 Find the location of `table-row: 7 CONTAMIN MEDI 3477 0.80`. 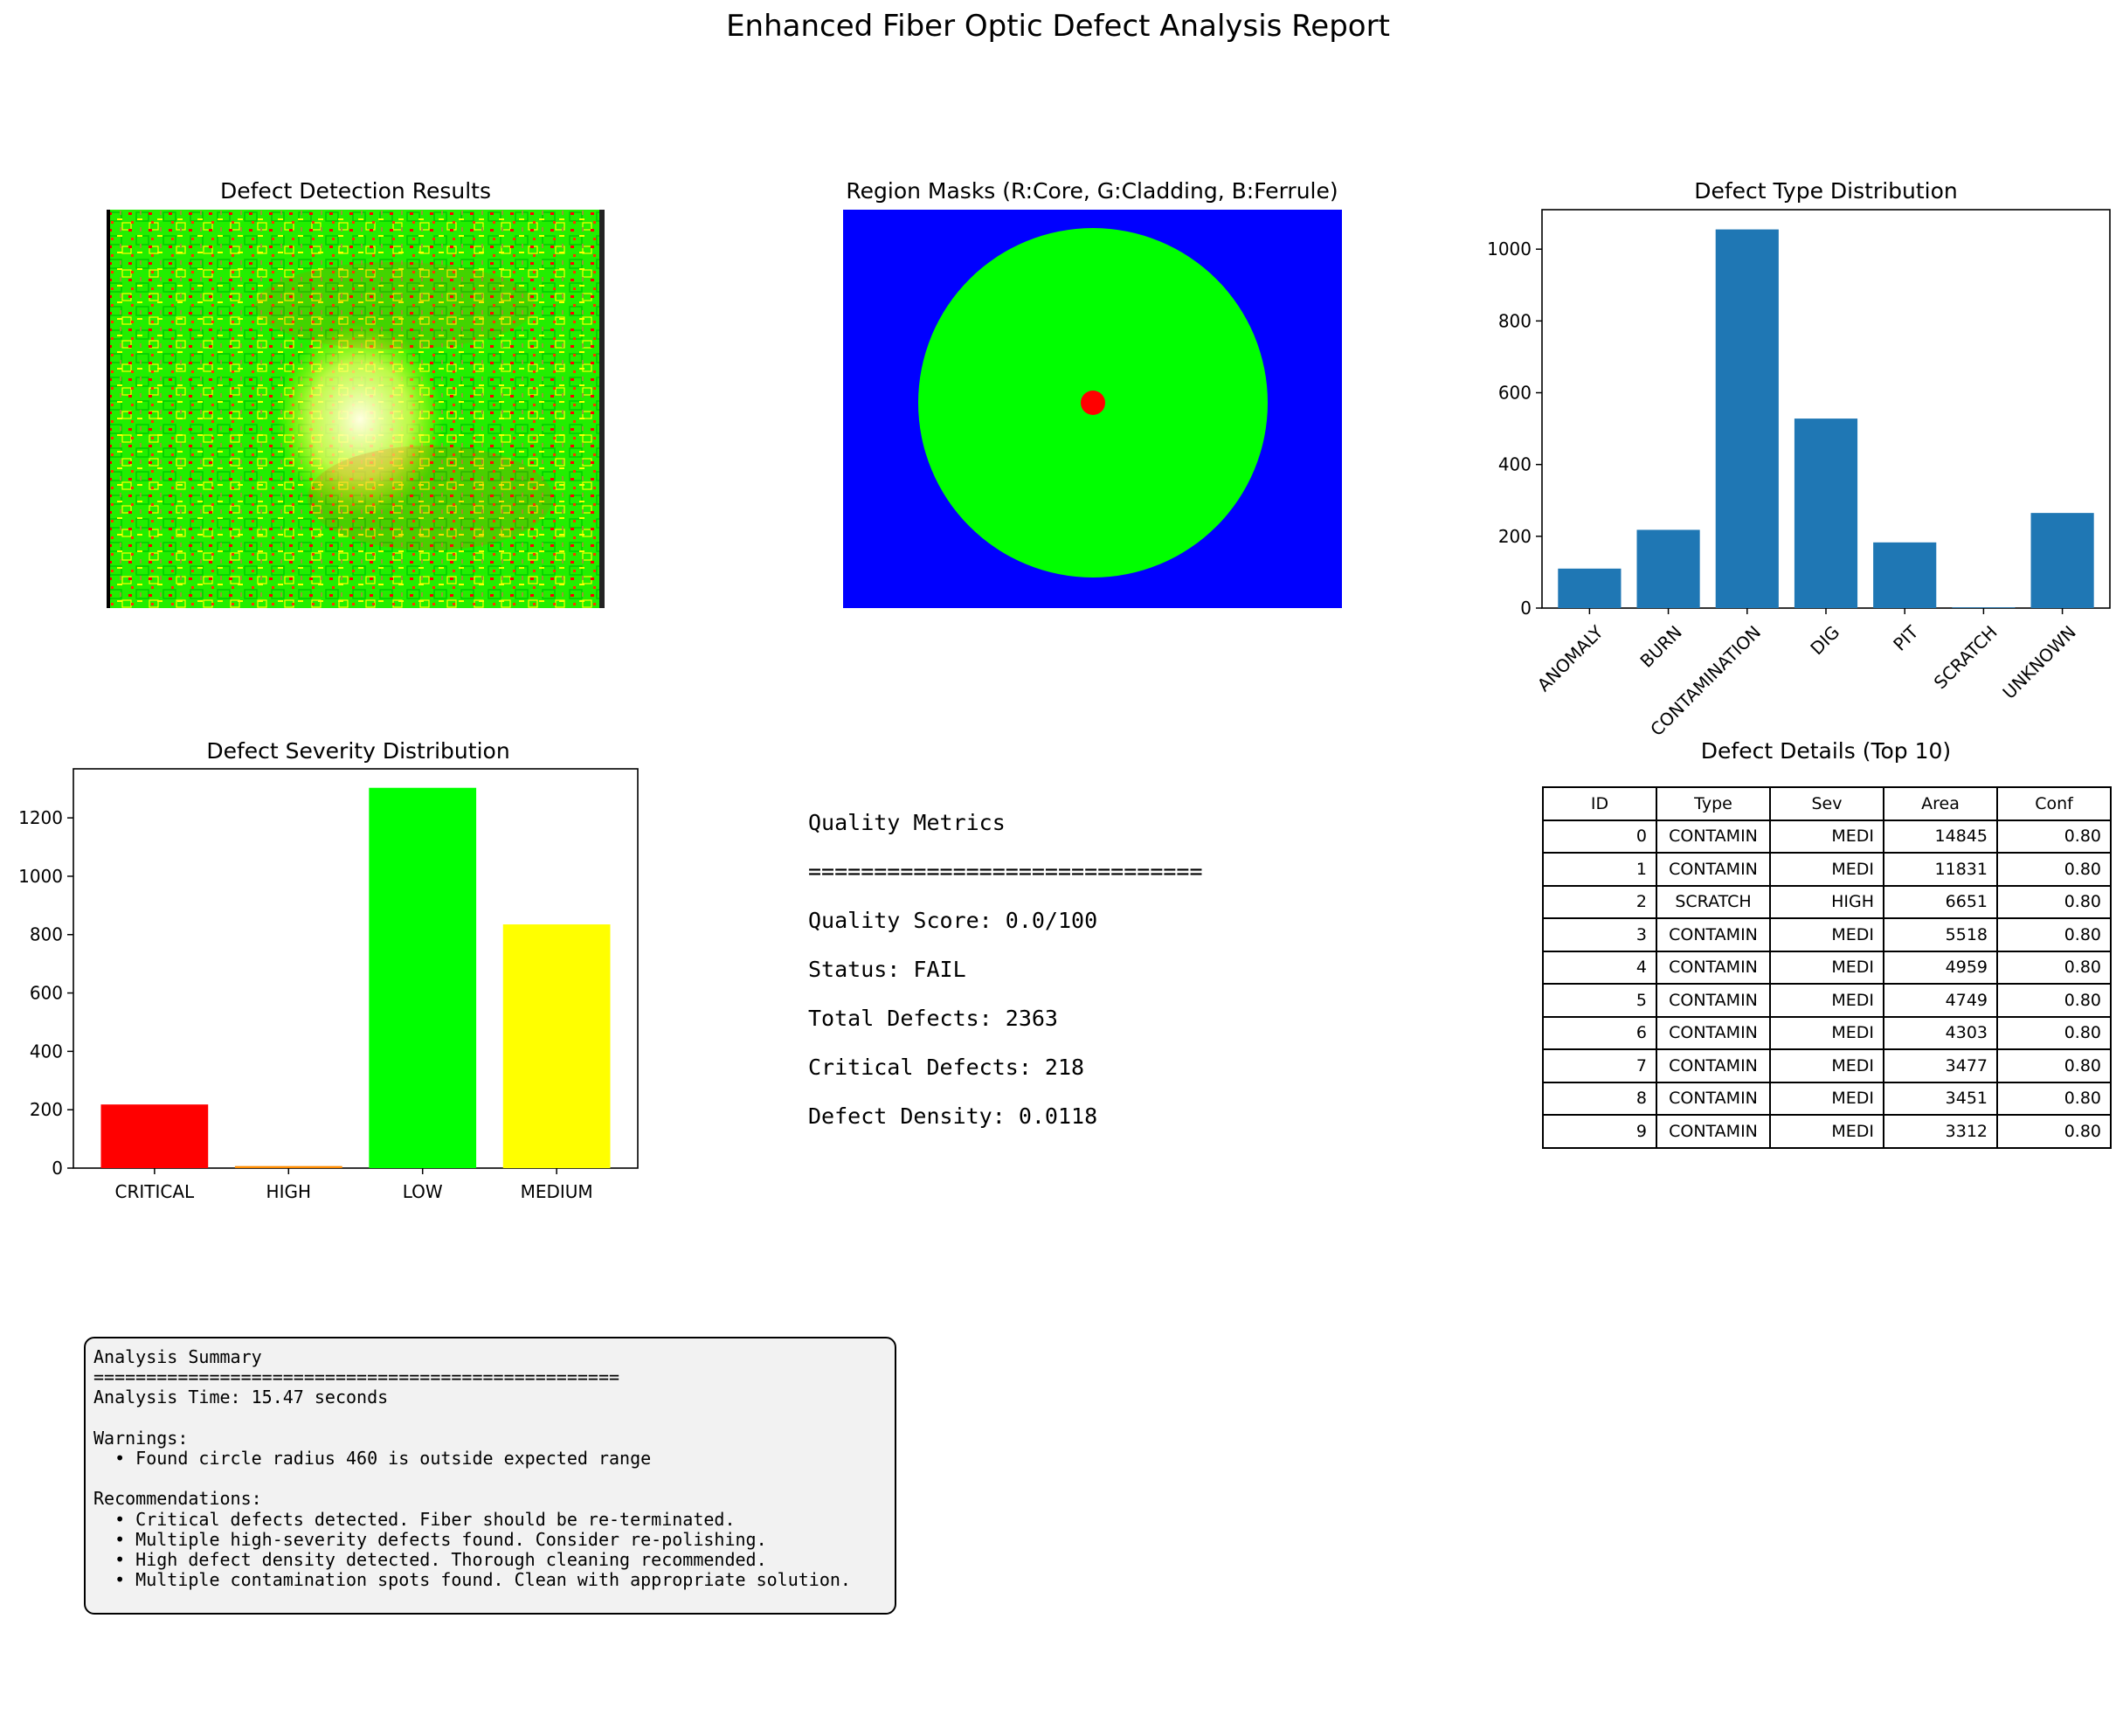

table-row: 7 CONTAMIN MEDI 3477 0.80 is located at coordinates (1827, 1066).